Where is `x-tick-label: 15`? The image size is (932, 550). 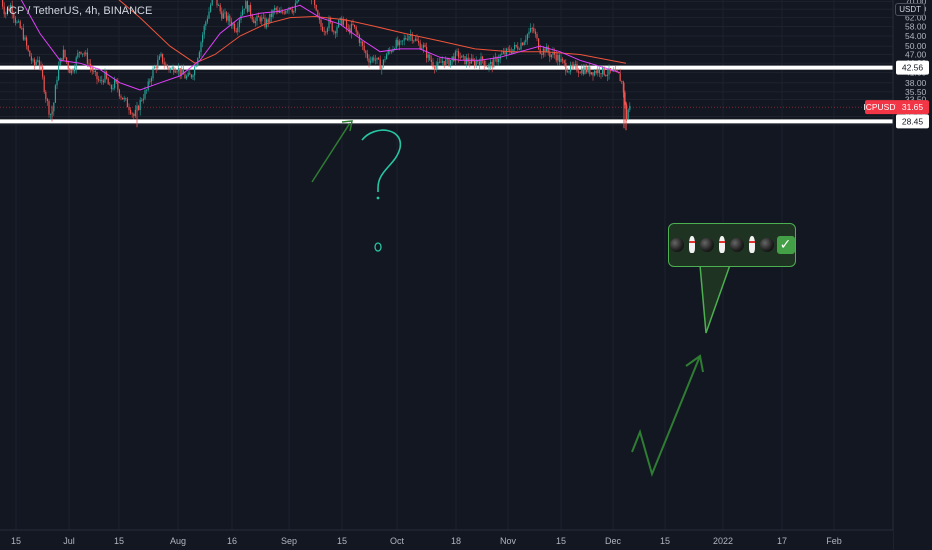 x-tick-label: 15 is located at coordinates (16, 541).